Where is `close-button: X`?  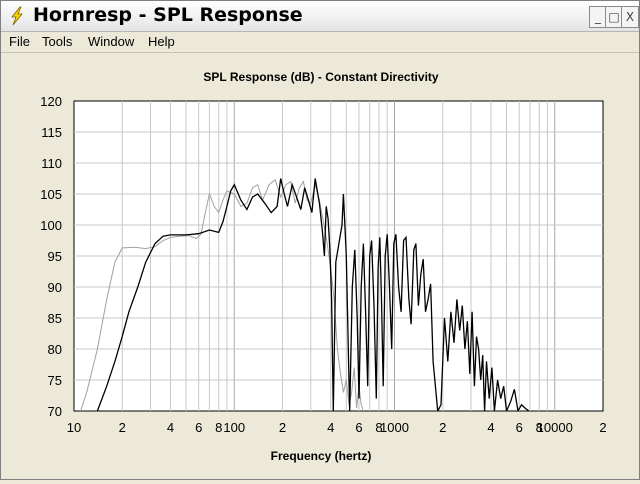
close-button: X is located at coordinates (630, 17).